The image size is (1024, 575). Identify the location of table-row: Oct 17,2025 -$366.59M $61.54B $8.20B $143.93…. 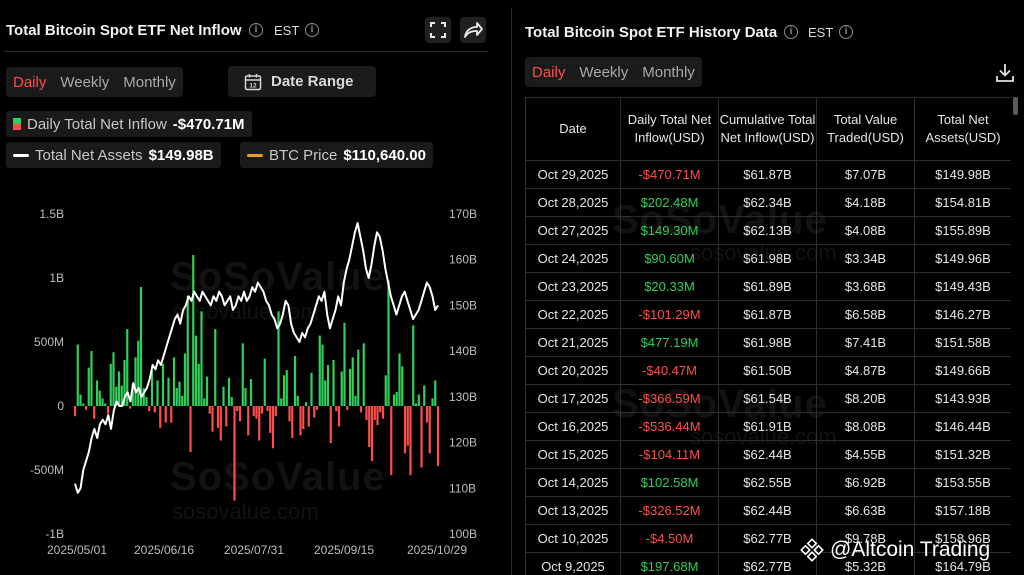
(768, 398).